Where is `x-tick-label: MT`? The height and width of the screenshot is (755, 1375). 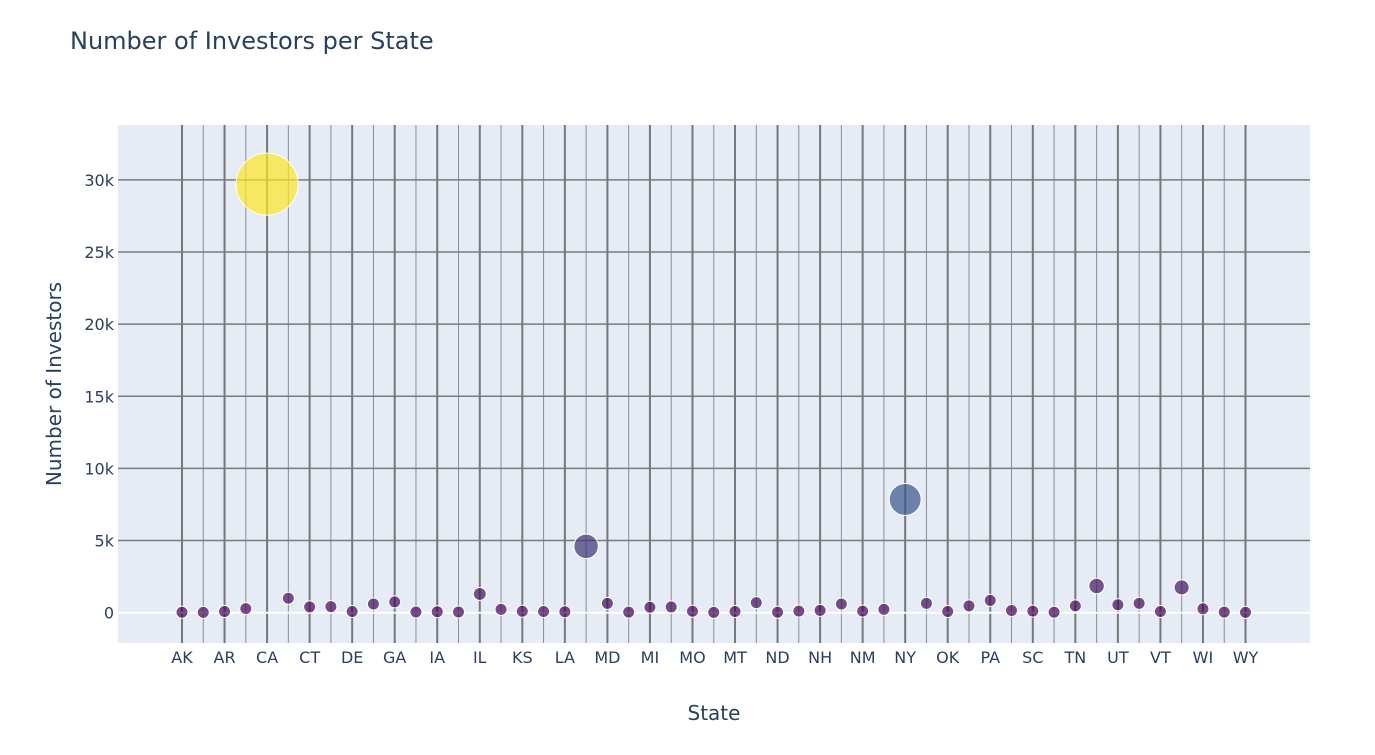
x-tick-label: MT is located at coordinates (735, 657).